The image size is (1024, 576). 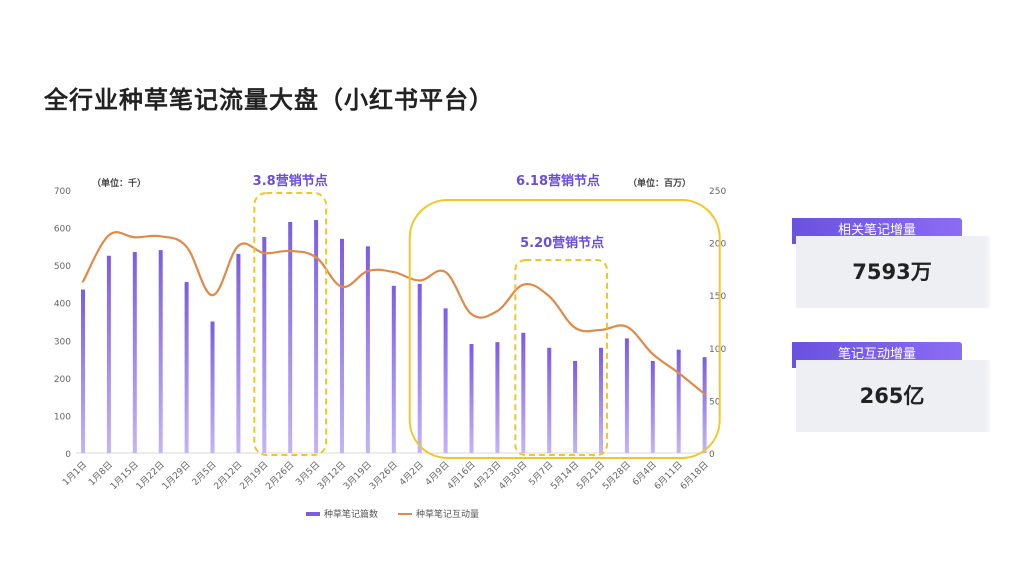 I want to click on x-tick-label: 5月28日, so click(x=616, y=475).